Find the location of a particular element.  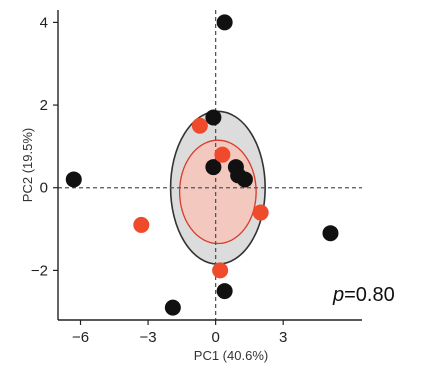

x-tick-label: 3 is located at coordinates (283, 337).